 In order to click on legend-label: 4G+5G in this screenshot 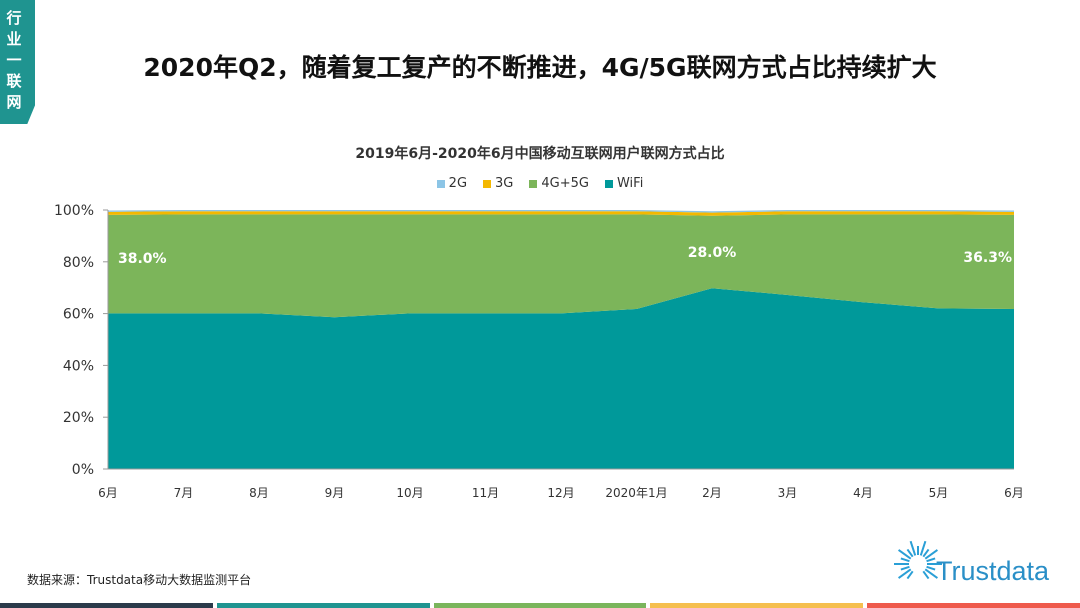, I will do `click(565, 183)`.